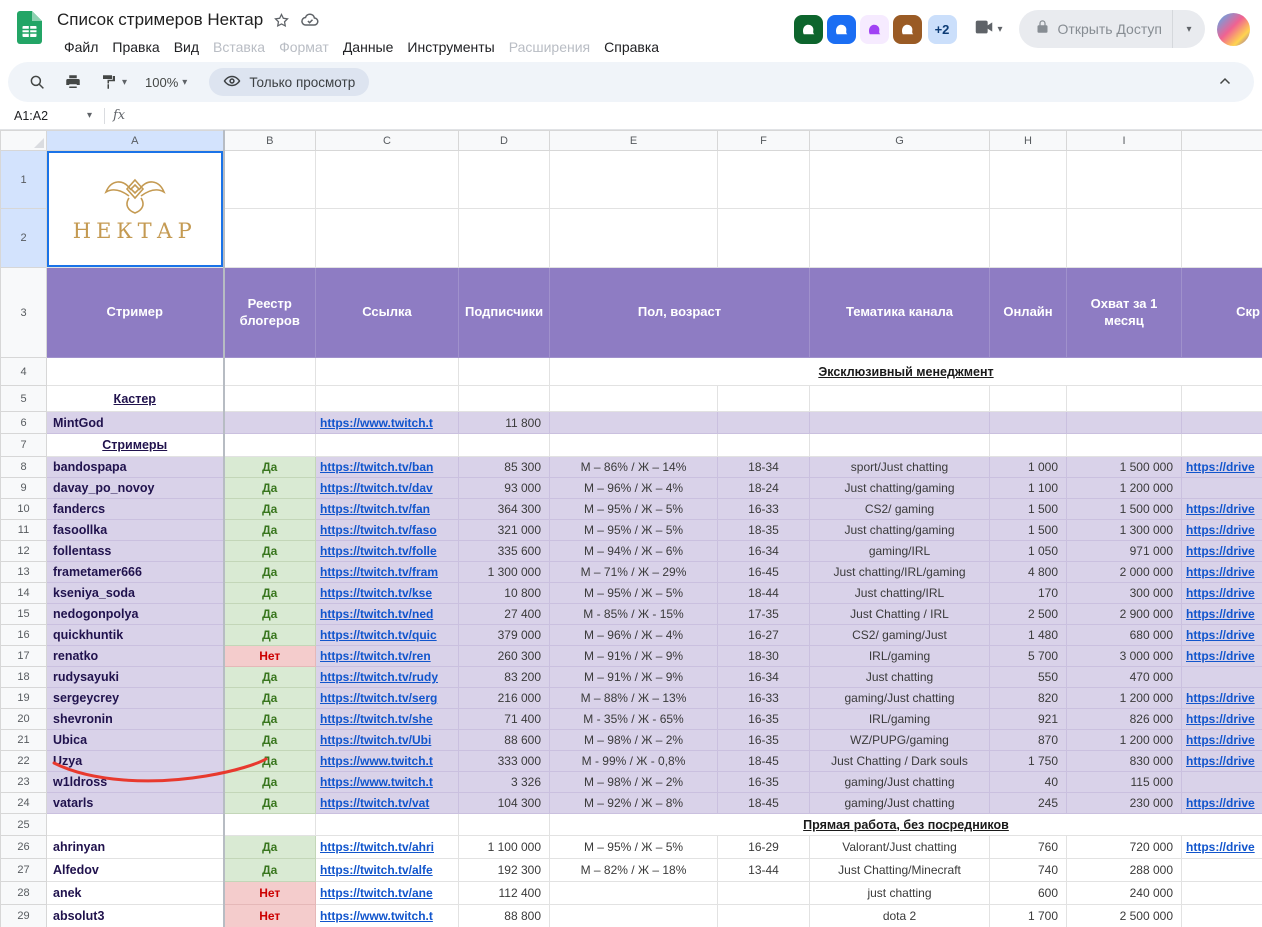  Describe the element at coordinates (23, 824) in the screenshot. I see `row-header: 25` at that location.